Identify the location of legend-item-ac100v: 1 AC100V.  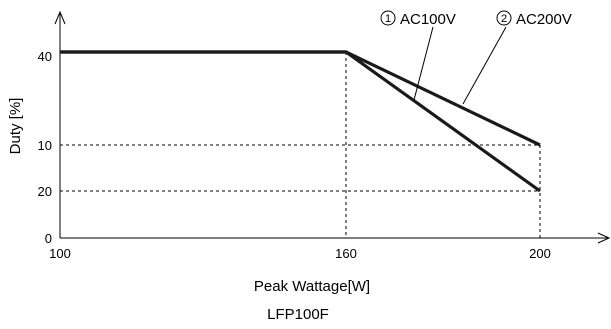
(418, 19).